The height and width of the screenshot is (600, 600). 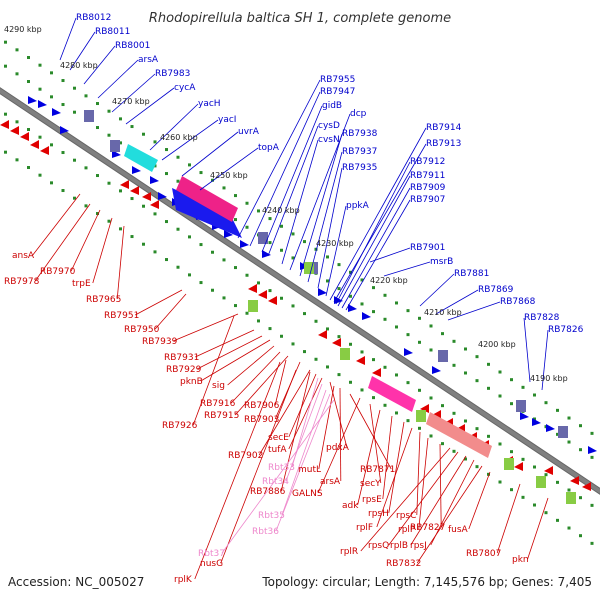 I want to click on forward-gene-label: RB7947, so click(x=337, y=92).